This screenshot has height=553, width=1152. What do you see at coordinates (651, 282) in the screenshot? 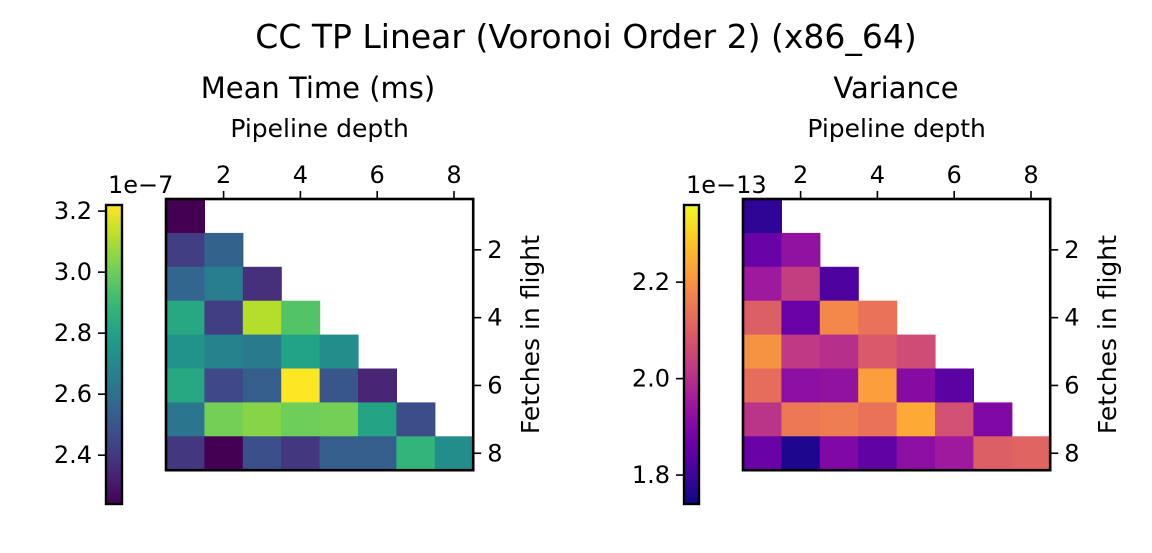
I see `colorbar-tick-label: 2.2` at bounding box center [651, 282].